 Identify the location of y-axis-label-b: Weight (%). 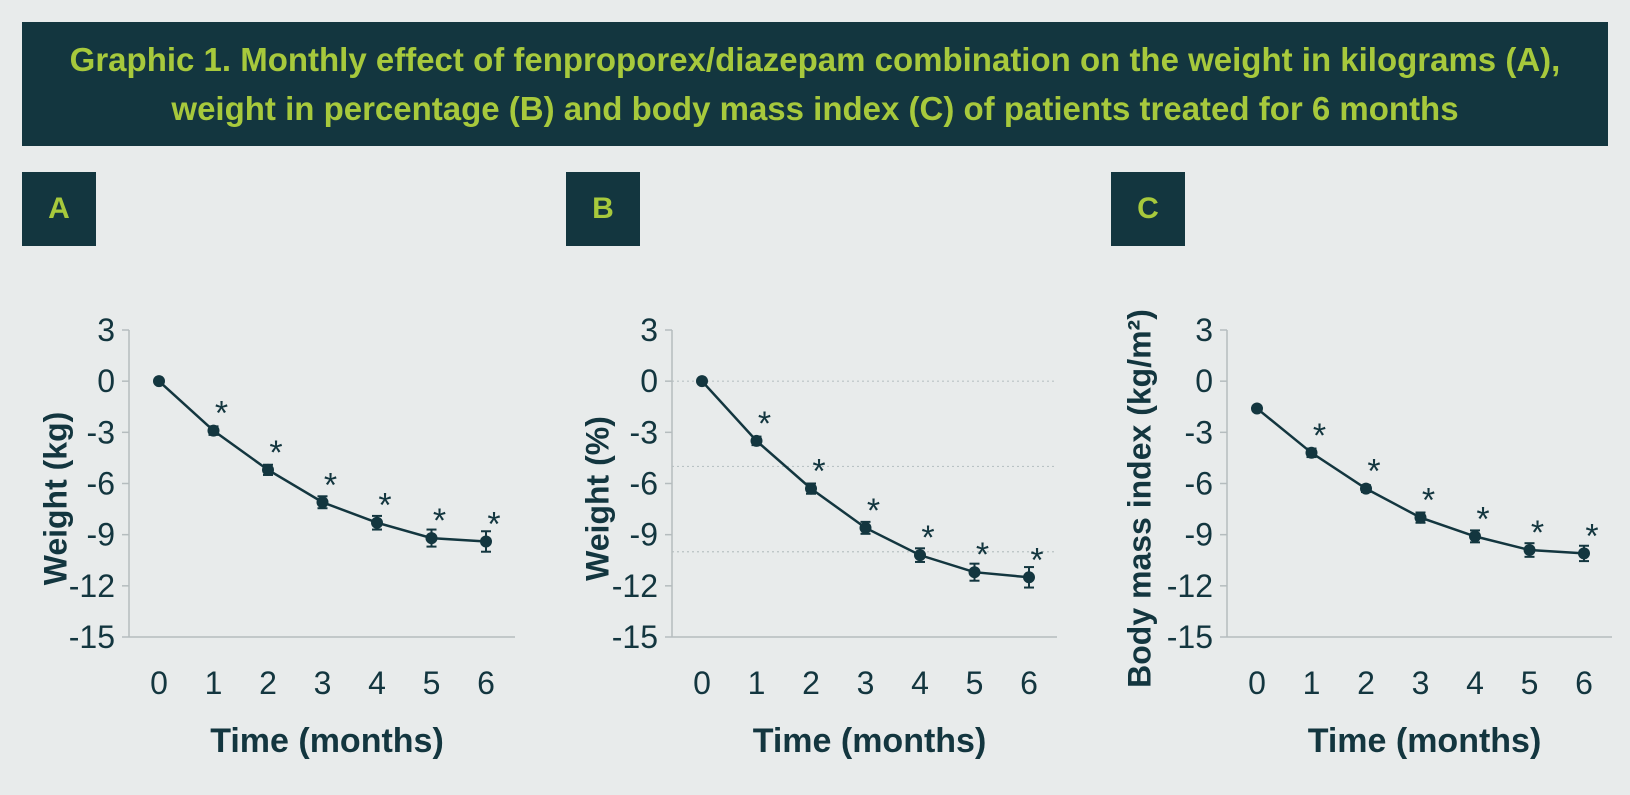
(597, 498).